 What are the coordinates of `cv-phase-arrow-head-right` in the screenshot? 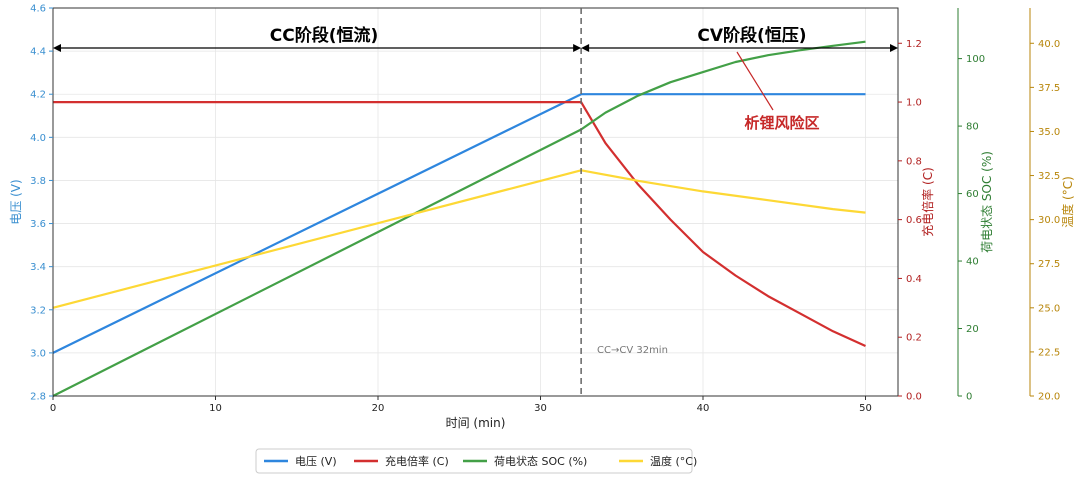 It's located at (894, 48).